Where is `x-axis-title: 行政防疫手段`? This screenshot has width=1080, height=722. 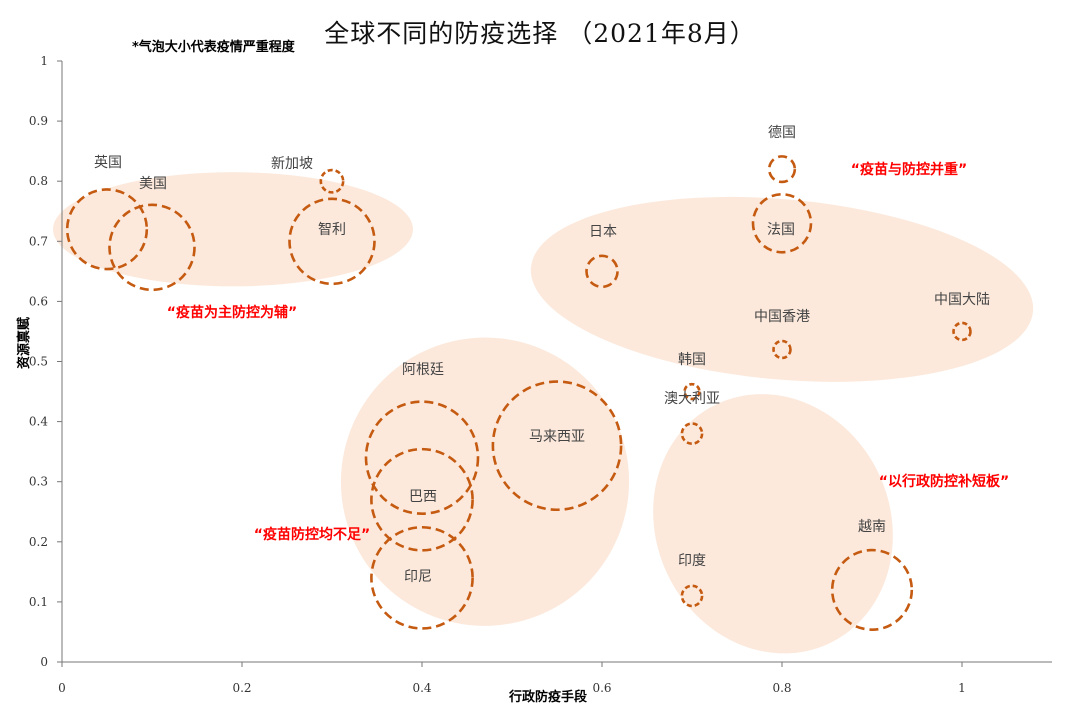 x-axis-title: 行政防疫手段 is located at coordinates (547, 697).